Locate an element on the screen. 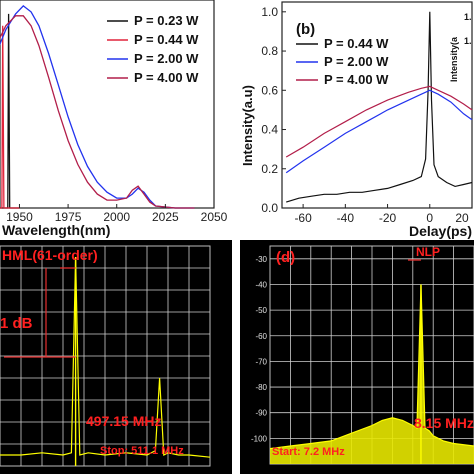  x-tick-label-b: -60 is located at coordinates (303, 218).